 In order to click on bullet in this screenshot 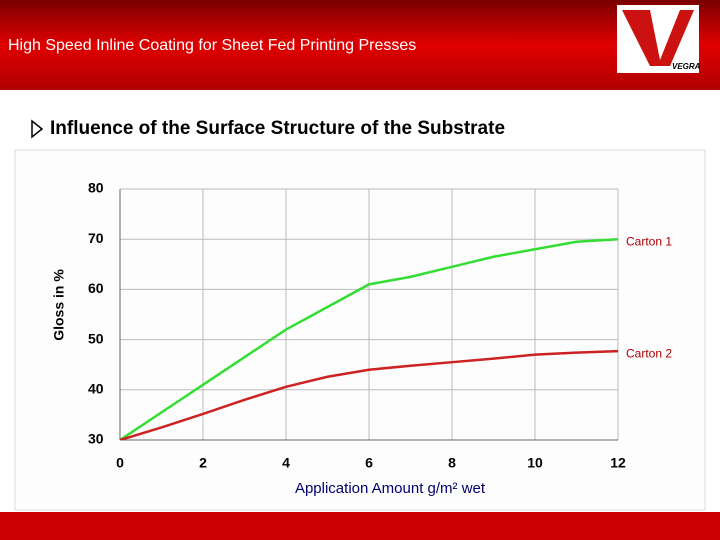, I will do `click(37, 129)`.